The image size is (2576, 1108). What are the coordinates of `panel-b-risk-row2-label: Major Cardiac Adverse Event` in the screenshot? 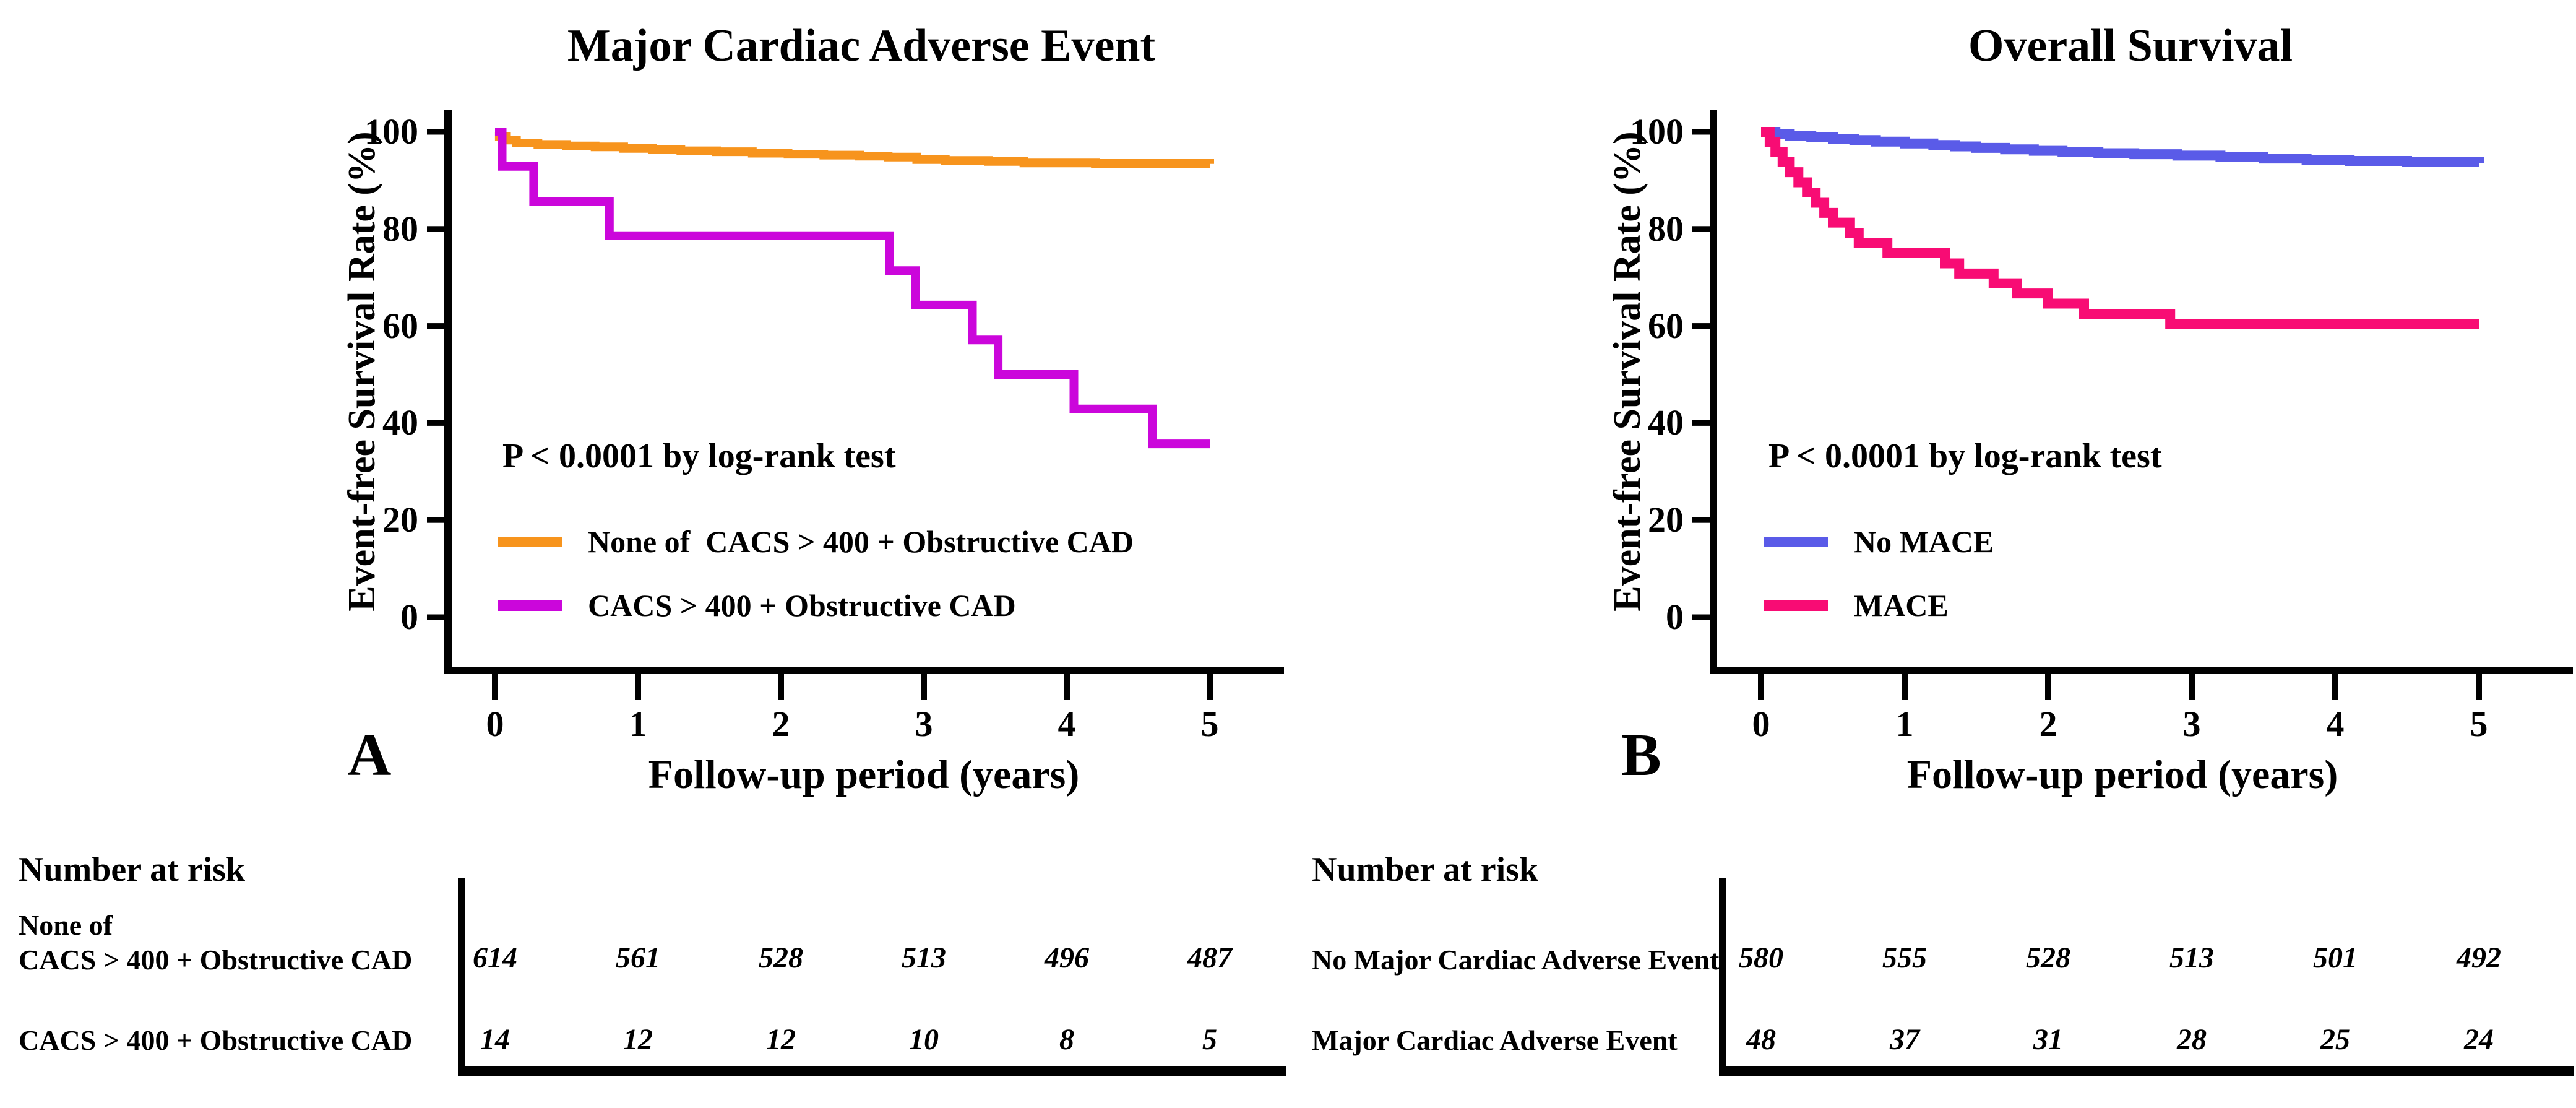 It's located at (1495, 1040).